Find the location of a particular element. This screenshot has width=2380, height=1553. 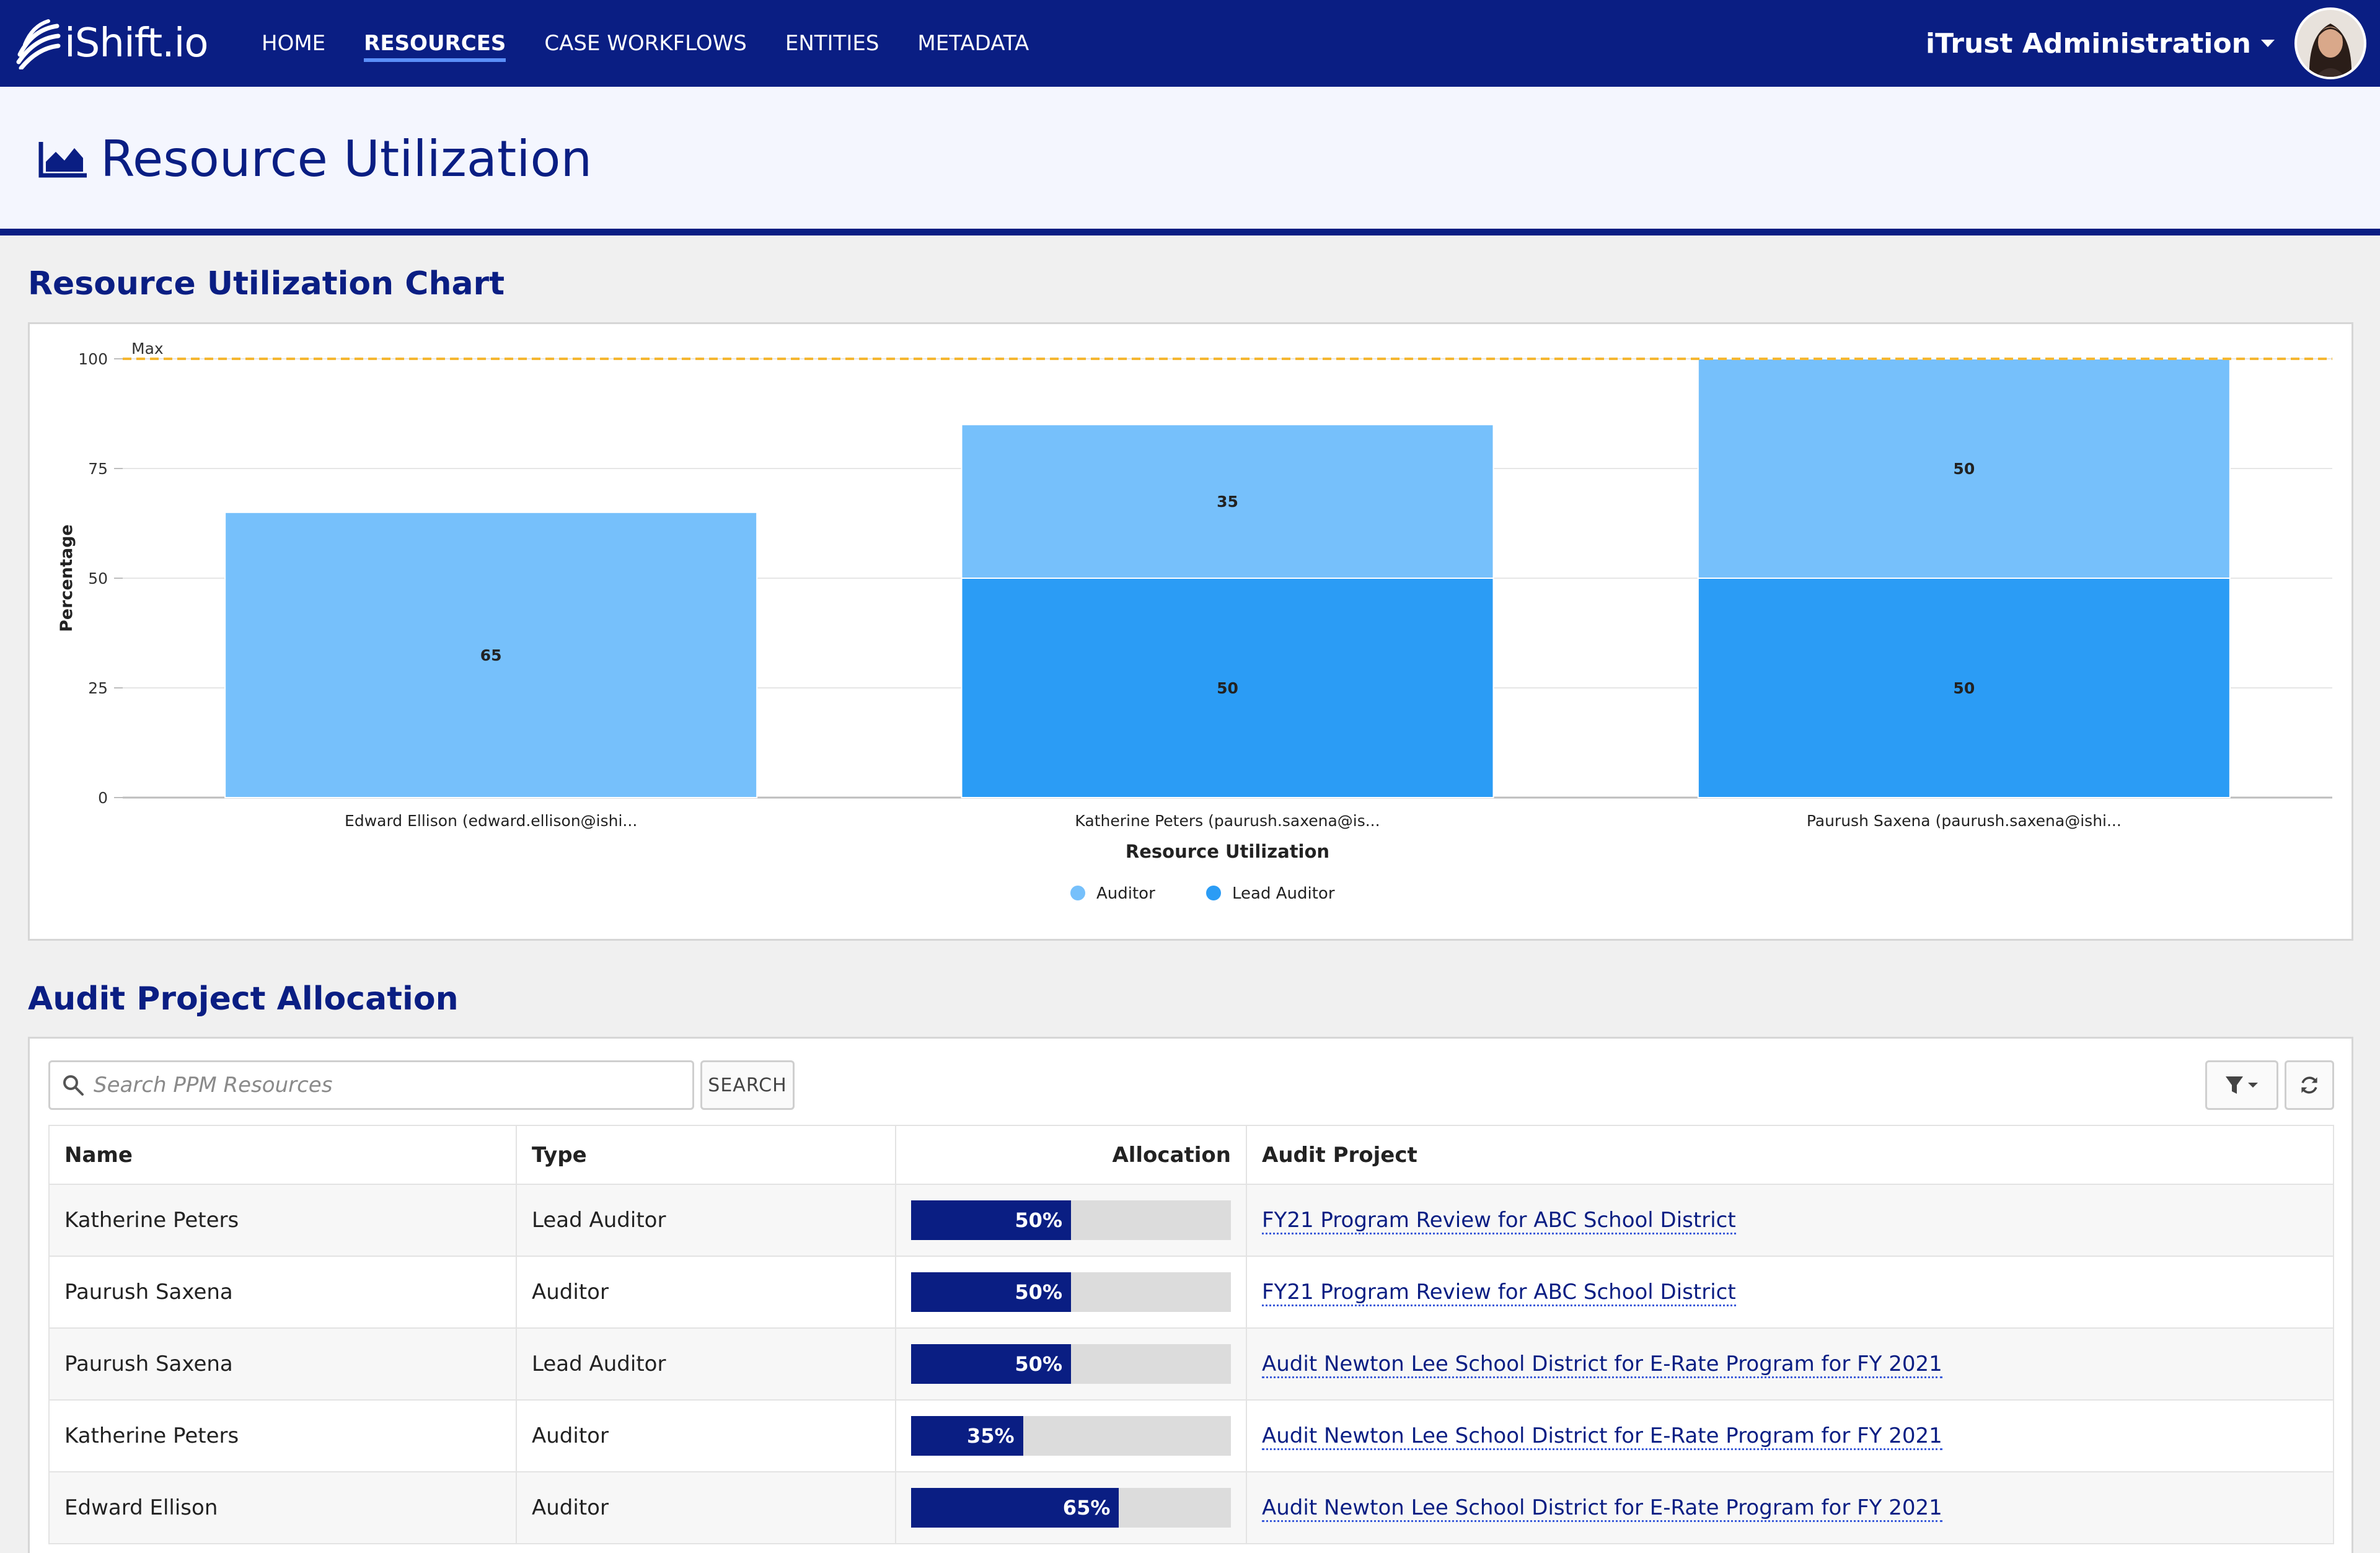

filter-button is located at coordinates (2241, 1085).